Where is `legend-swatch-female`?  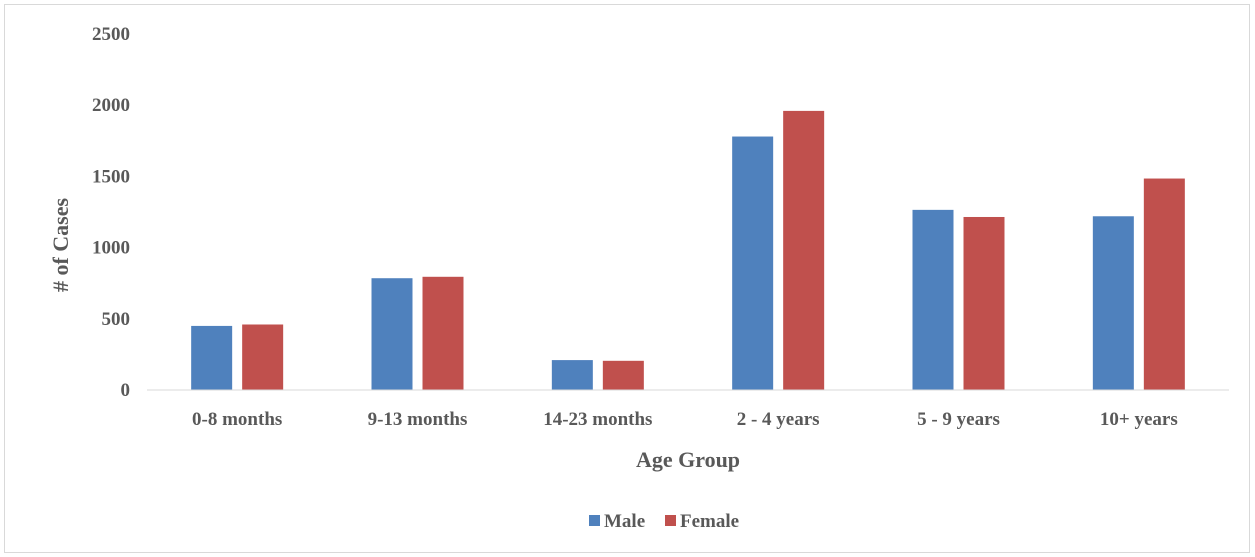 legend-swatch-female is located at coordinates (670, 520).